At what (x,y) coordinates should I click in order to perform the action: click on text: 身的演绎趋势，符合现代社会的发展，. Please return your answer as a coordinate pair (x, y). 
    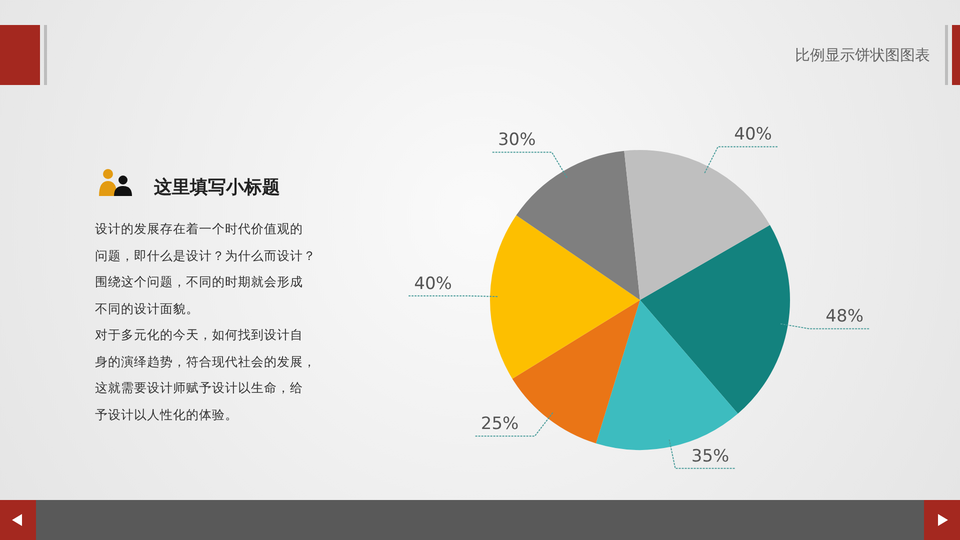
    Looking at the image, I should click on (205, 361).